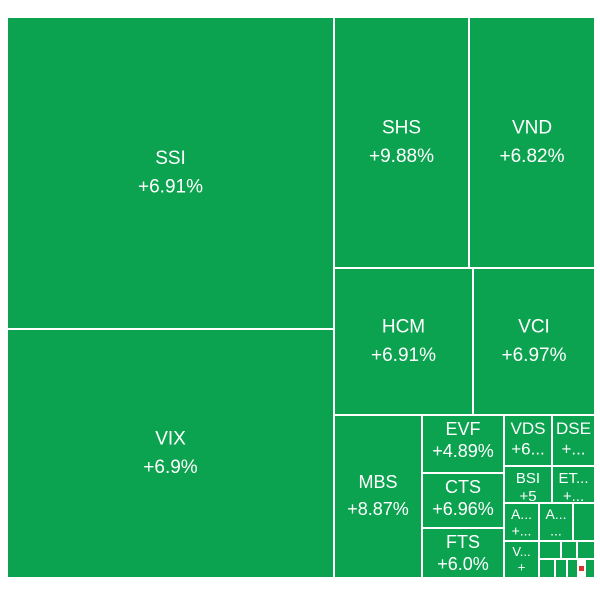  Describe the element at coordinates (170, 467) in the screenshot. I see `tile-change: +6.9%` at that location.